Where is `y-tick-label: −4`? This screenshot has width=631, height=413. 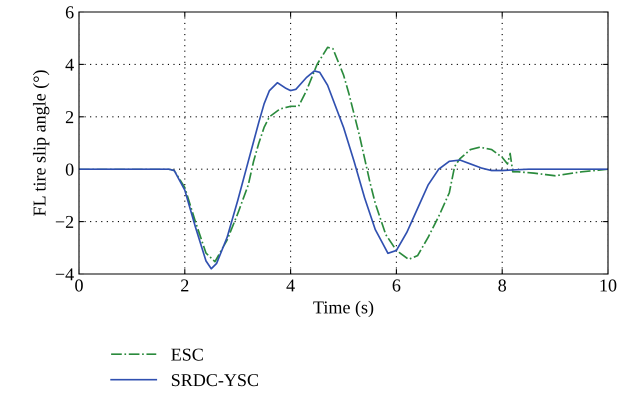 y-tick-label: −4 is located at coordinates (65, 274).